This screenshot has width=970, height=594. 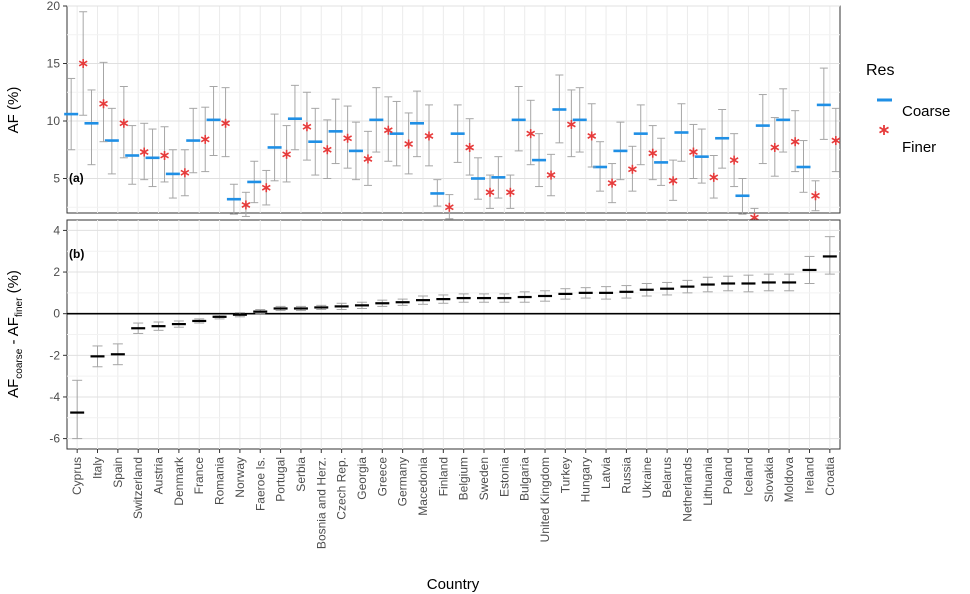 I want to click on b-diff-slovakia, so click(x=768, y=282).